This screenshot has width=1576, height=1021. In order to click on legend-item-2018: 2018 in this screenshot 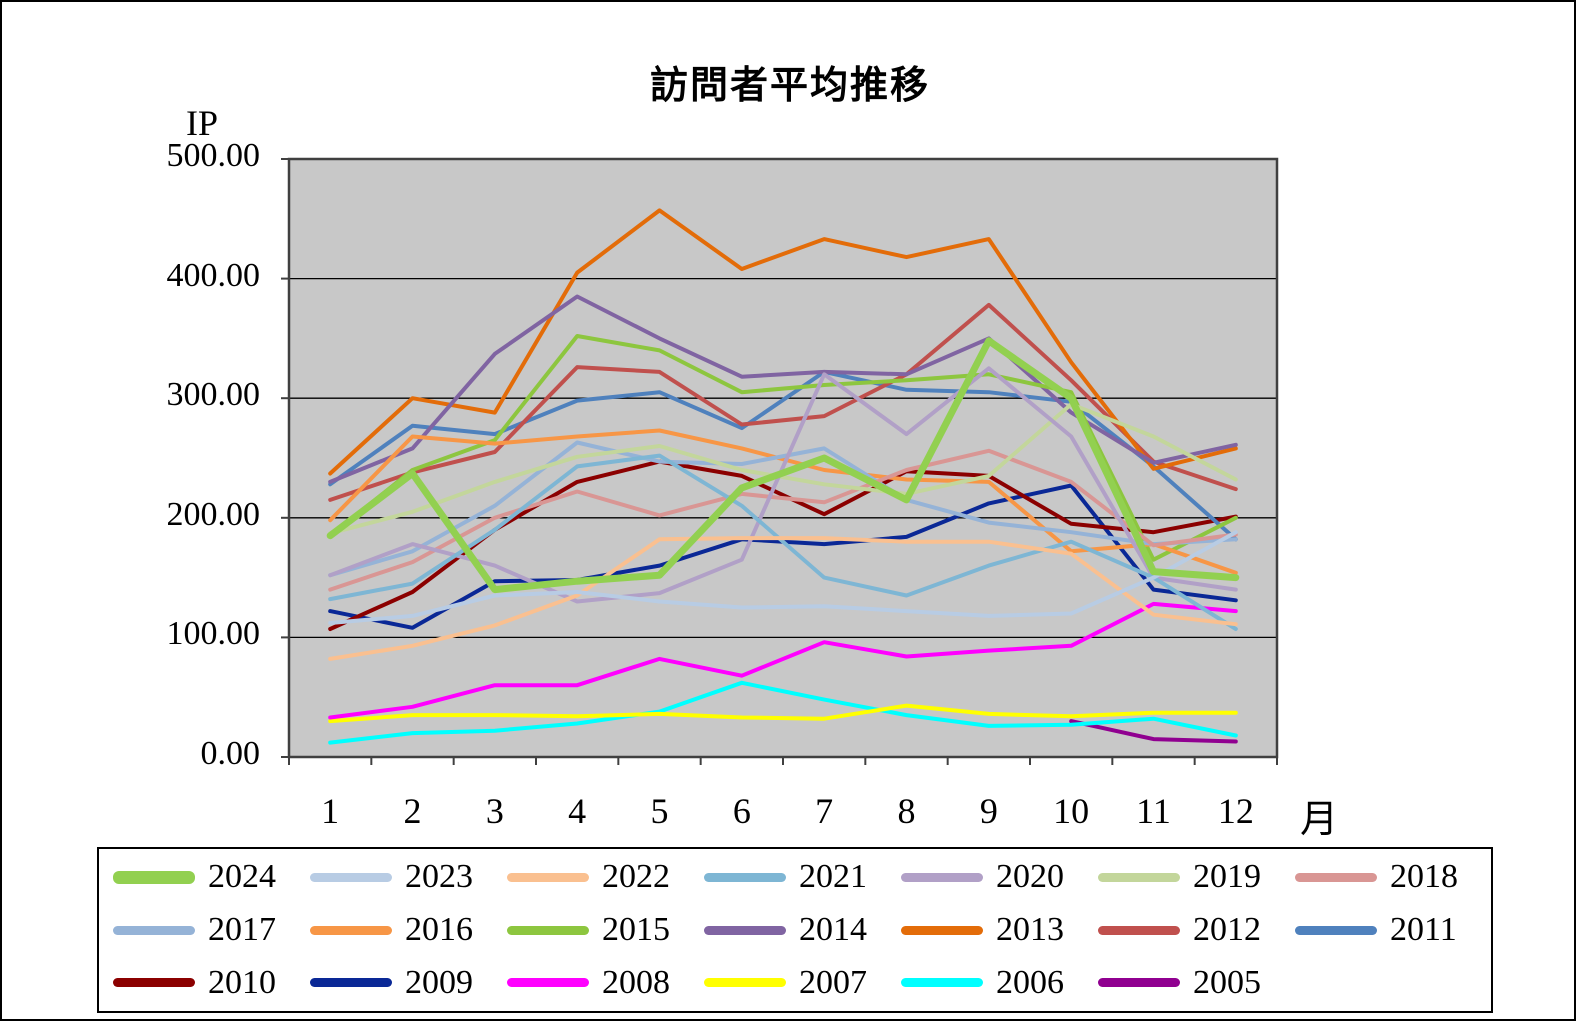, I will do `click(1393, 877)`.